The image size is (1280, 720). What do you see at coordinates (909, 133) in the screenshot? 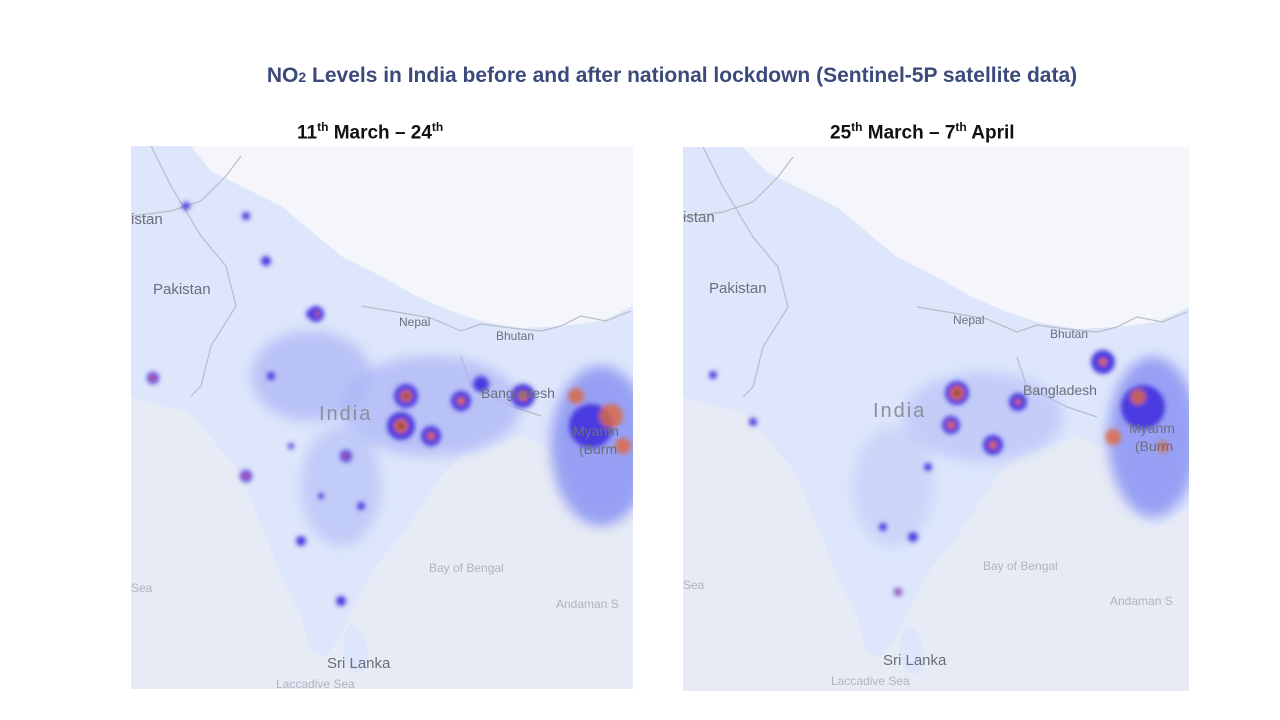
I see `caption-mid: March – 7` at bounding box center [909, 133].